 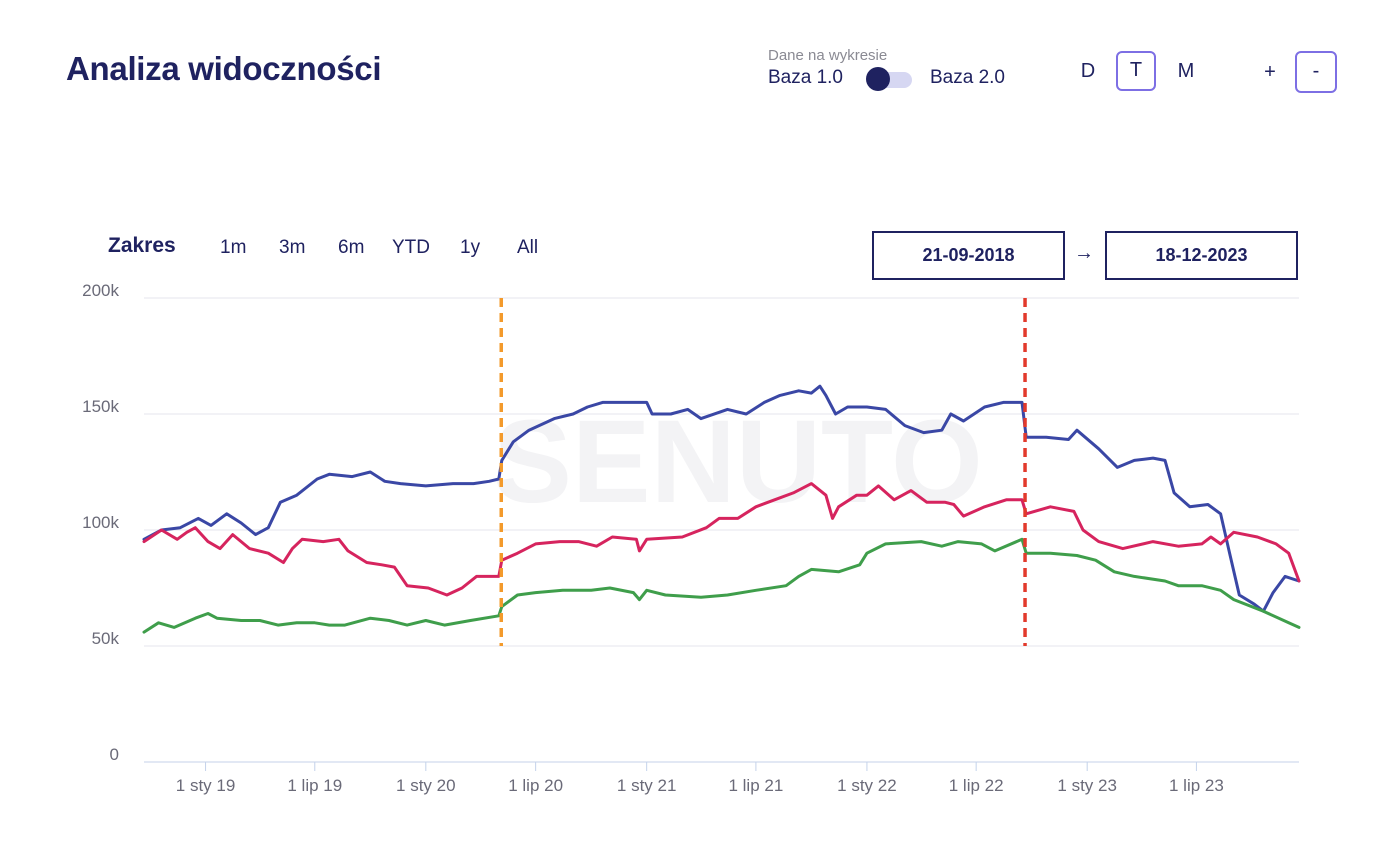 What do you see at coordinates (535, 785) in the screenshot?
I see `x-tick-label: 1 lip 20` at bounding box center [535, 785].